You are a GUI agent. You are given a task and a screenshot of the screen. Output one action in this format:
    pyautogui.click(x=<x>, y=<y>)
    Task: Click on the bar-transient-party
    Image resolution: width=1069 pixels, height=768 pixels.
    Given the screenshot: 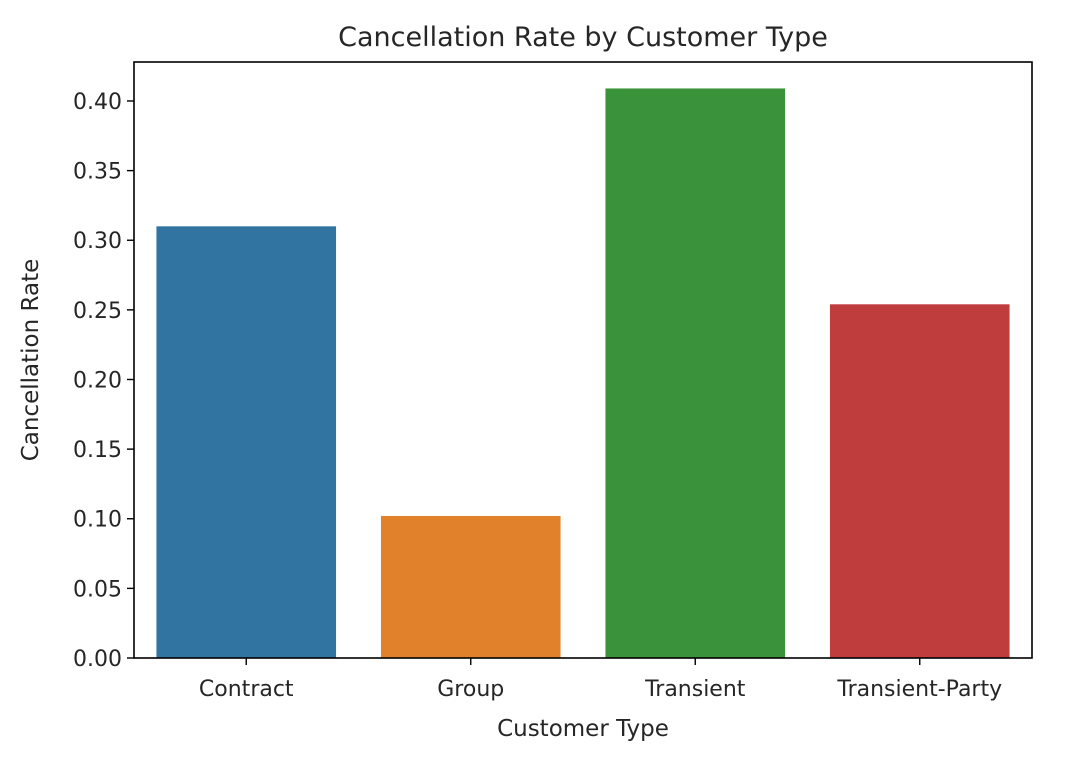 What is the action you would take?
    pyautogui.click(x=919, y=481)
    